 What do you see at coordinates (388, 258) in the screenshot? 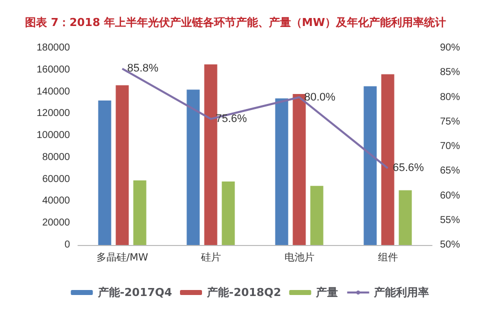
I see `x-tick-label: 组件` at bounding box center [388, 258].